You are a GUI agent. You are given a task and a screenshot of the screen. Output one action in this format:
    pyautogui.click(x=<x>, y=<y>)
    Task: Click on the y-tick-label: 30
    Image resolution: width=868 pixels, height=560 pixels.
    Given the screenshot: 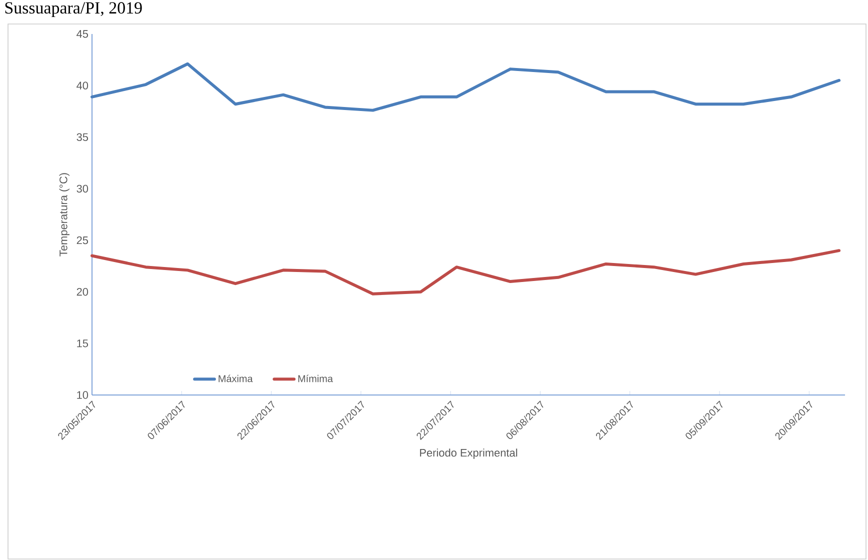 What is the action you would take?
    pyautogui.click(x=82, y=188)
    